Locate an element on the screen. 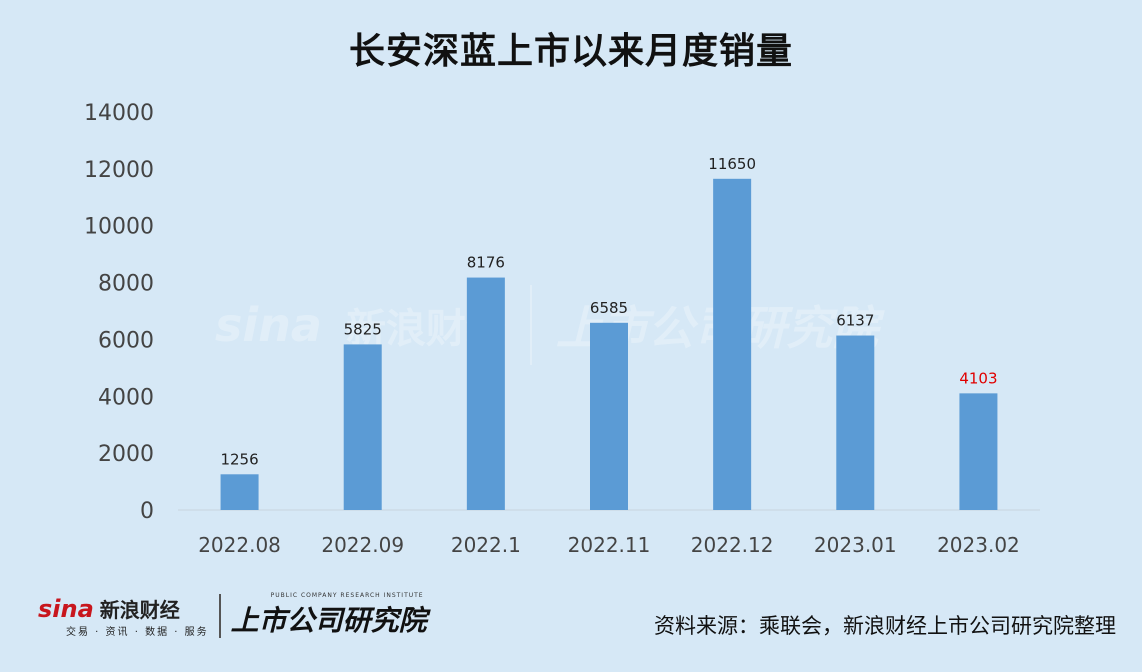  data-label: 5825 is located at coordinates (363, 329).